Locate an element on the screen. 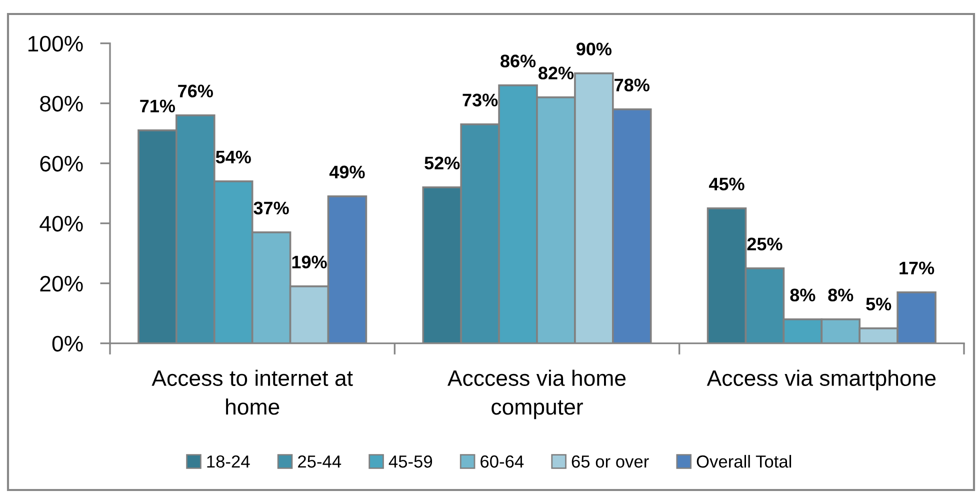 Image resolution: width=979 pixels, height=493 pixels. data-label: 86% is located at coordinates (518, 61).